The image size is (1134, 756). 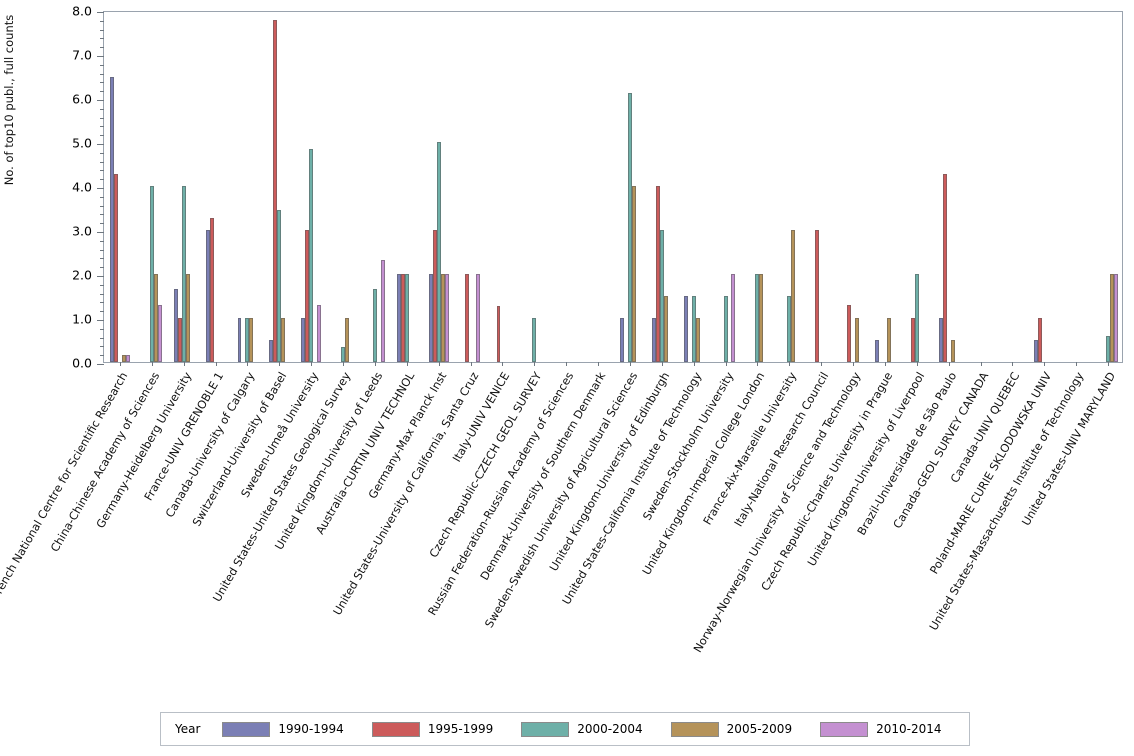 I want to click on x-tick-label: Italy-UNIV VENICE, so click(x=481, y=417).